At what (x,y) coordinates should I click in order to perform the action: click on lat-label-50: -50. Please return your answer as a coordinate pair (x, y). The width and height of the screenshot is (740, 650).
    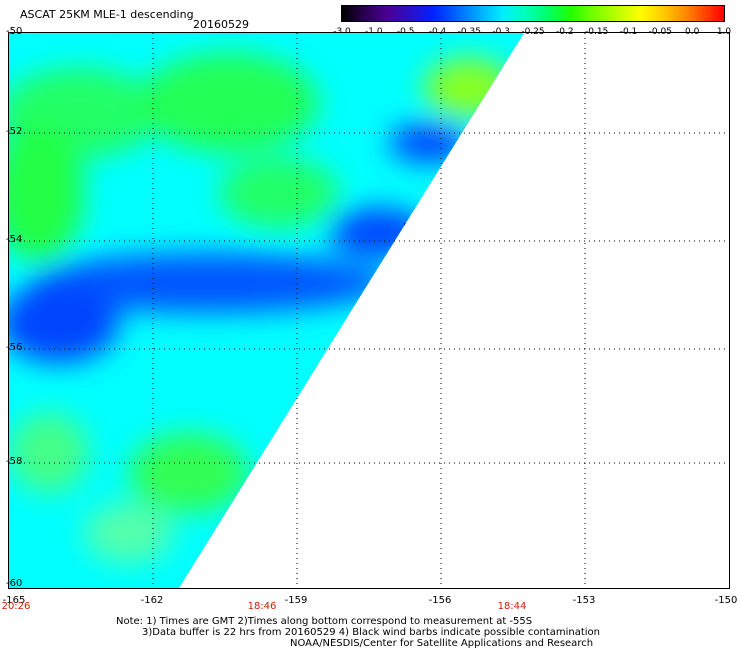
    Looking at the image, I should click on (14, 31).